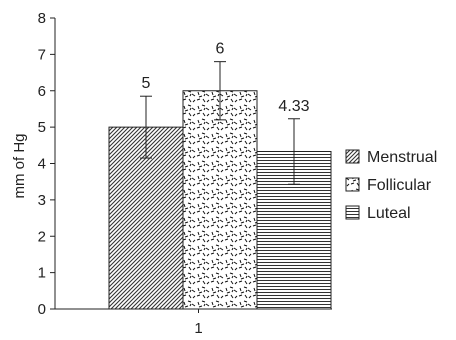  I want to click on legend-label-luteal: Luteal, so click(389, 213).